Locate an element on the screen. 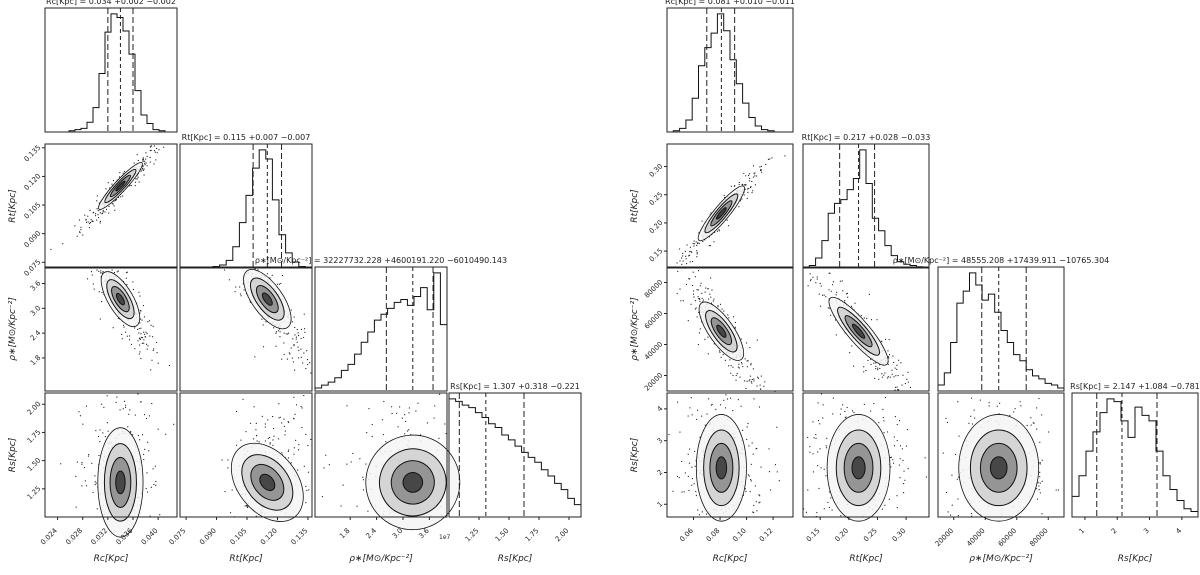 The width and height of the screenshot is (1200, 575). x-tick-label: 0.028 is located at coordinates (74, 537).